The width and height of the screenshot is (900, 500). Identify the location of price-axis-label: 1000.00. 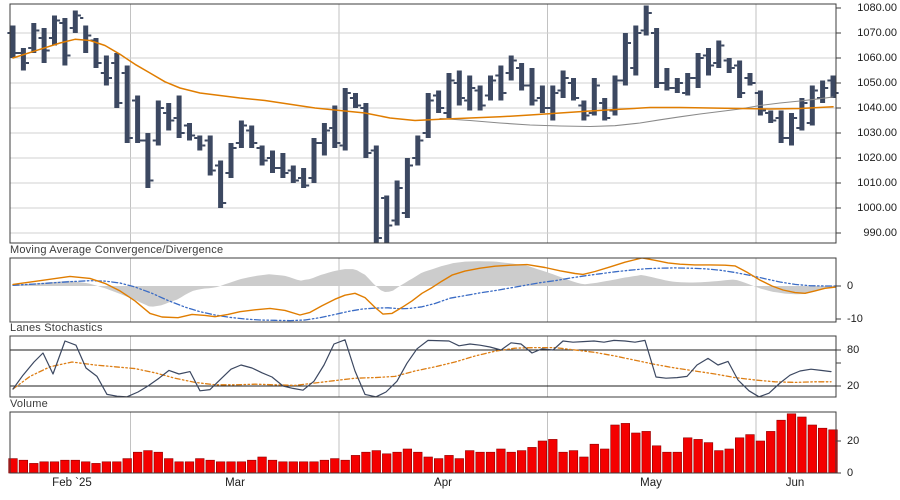
(877, 207).